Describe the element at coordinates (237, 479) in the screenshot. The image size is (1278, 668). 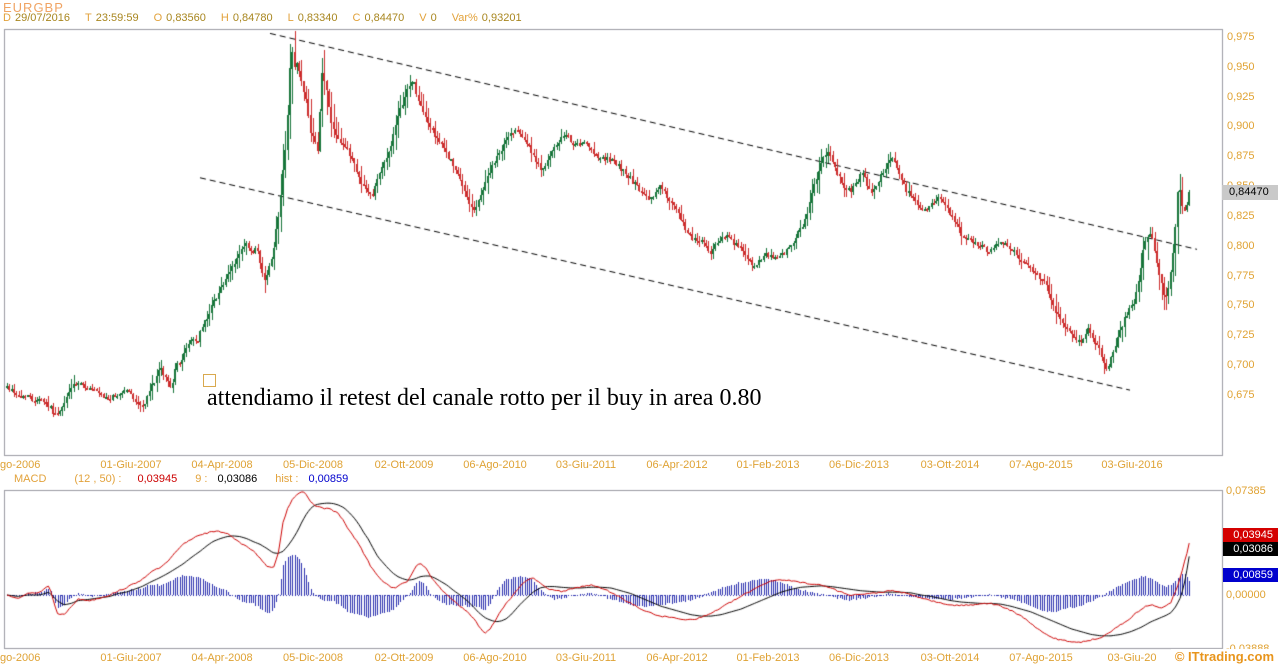
I see `macd-header-item: 0,03086` at that location.